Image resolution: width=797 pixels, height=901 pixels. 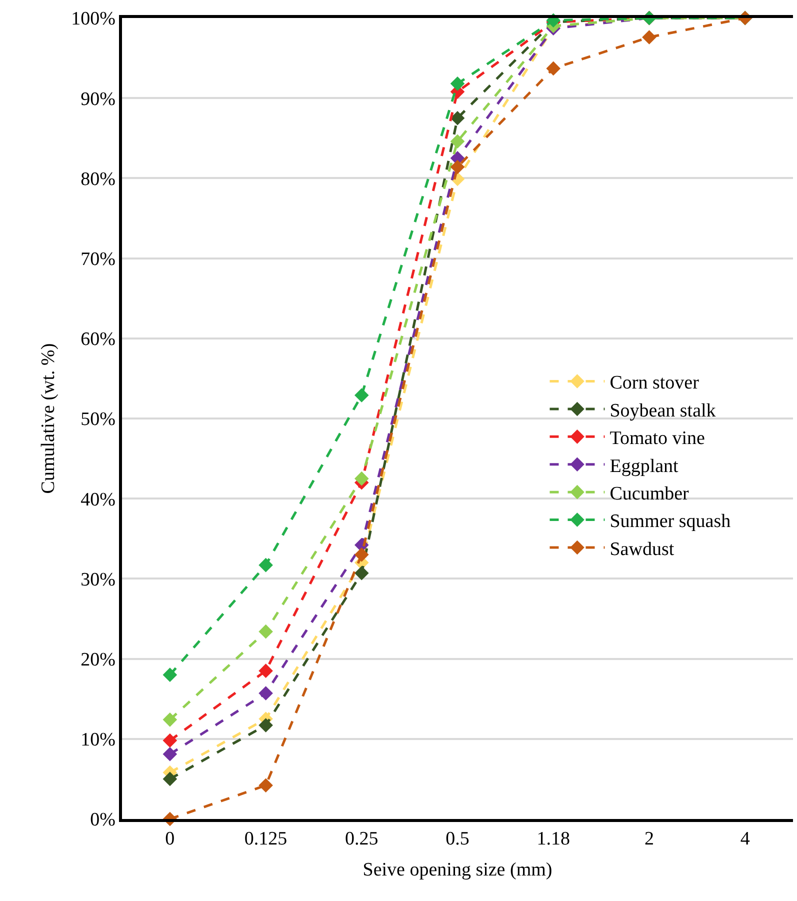 What do you see at coordinates (98, 259) in the screenshot?
I see `y-tick-label: 70%` at bounding box center [98, 259].